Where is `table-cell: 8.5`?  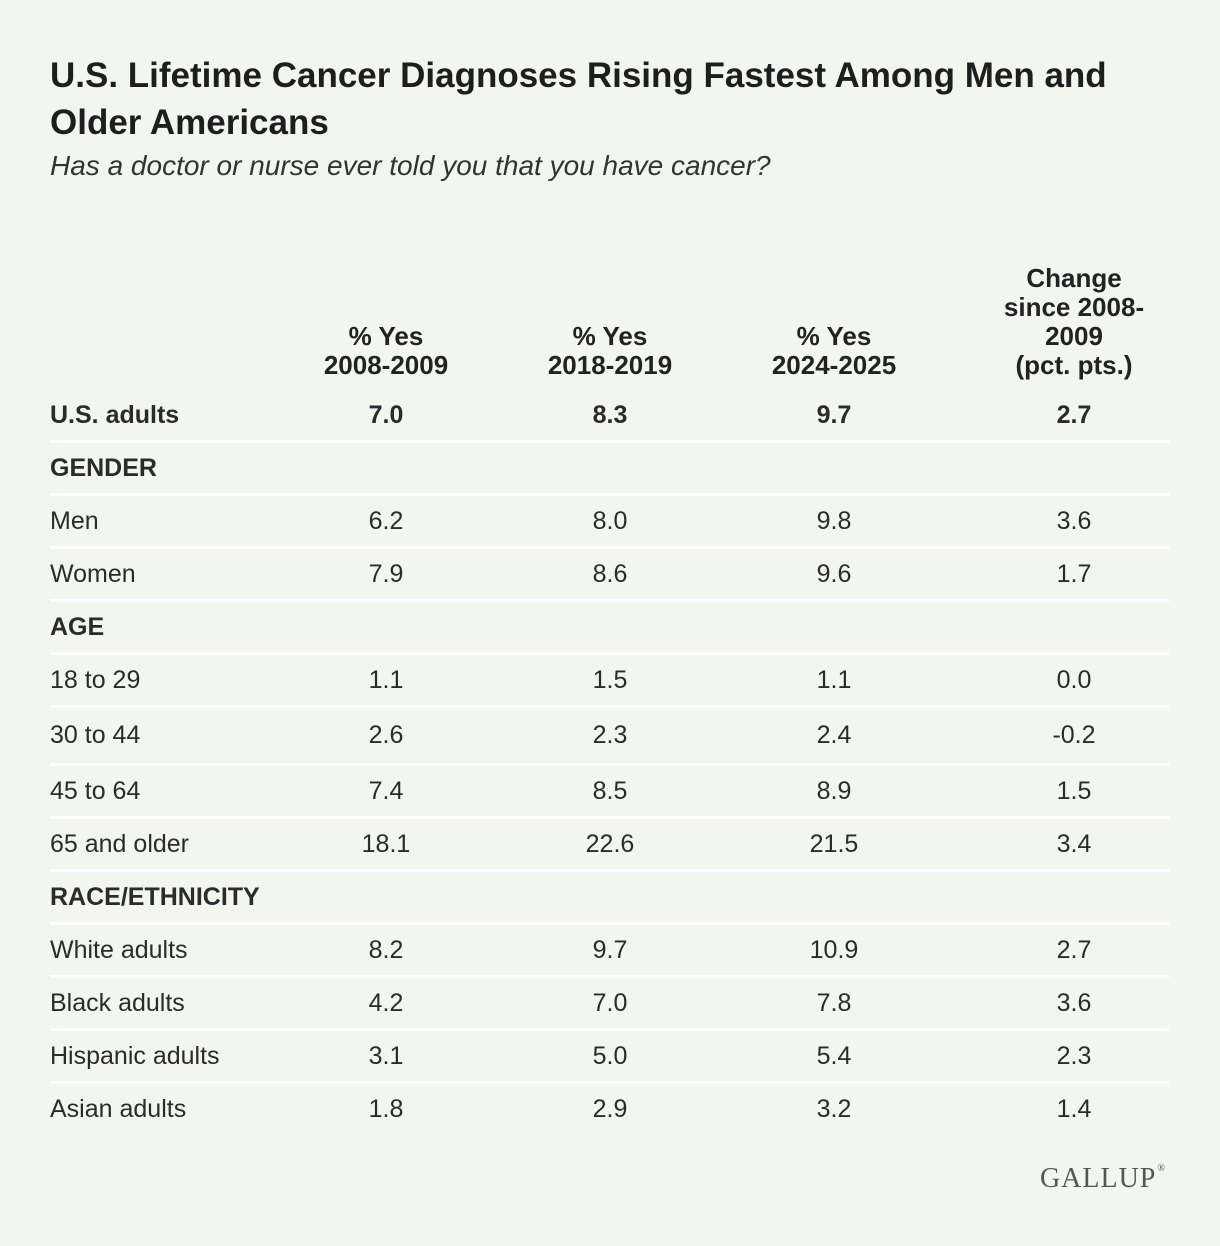
table-cell: 8.5 is located at coordinates (610, 791).